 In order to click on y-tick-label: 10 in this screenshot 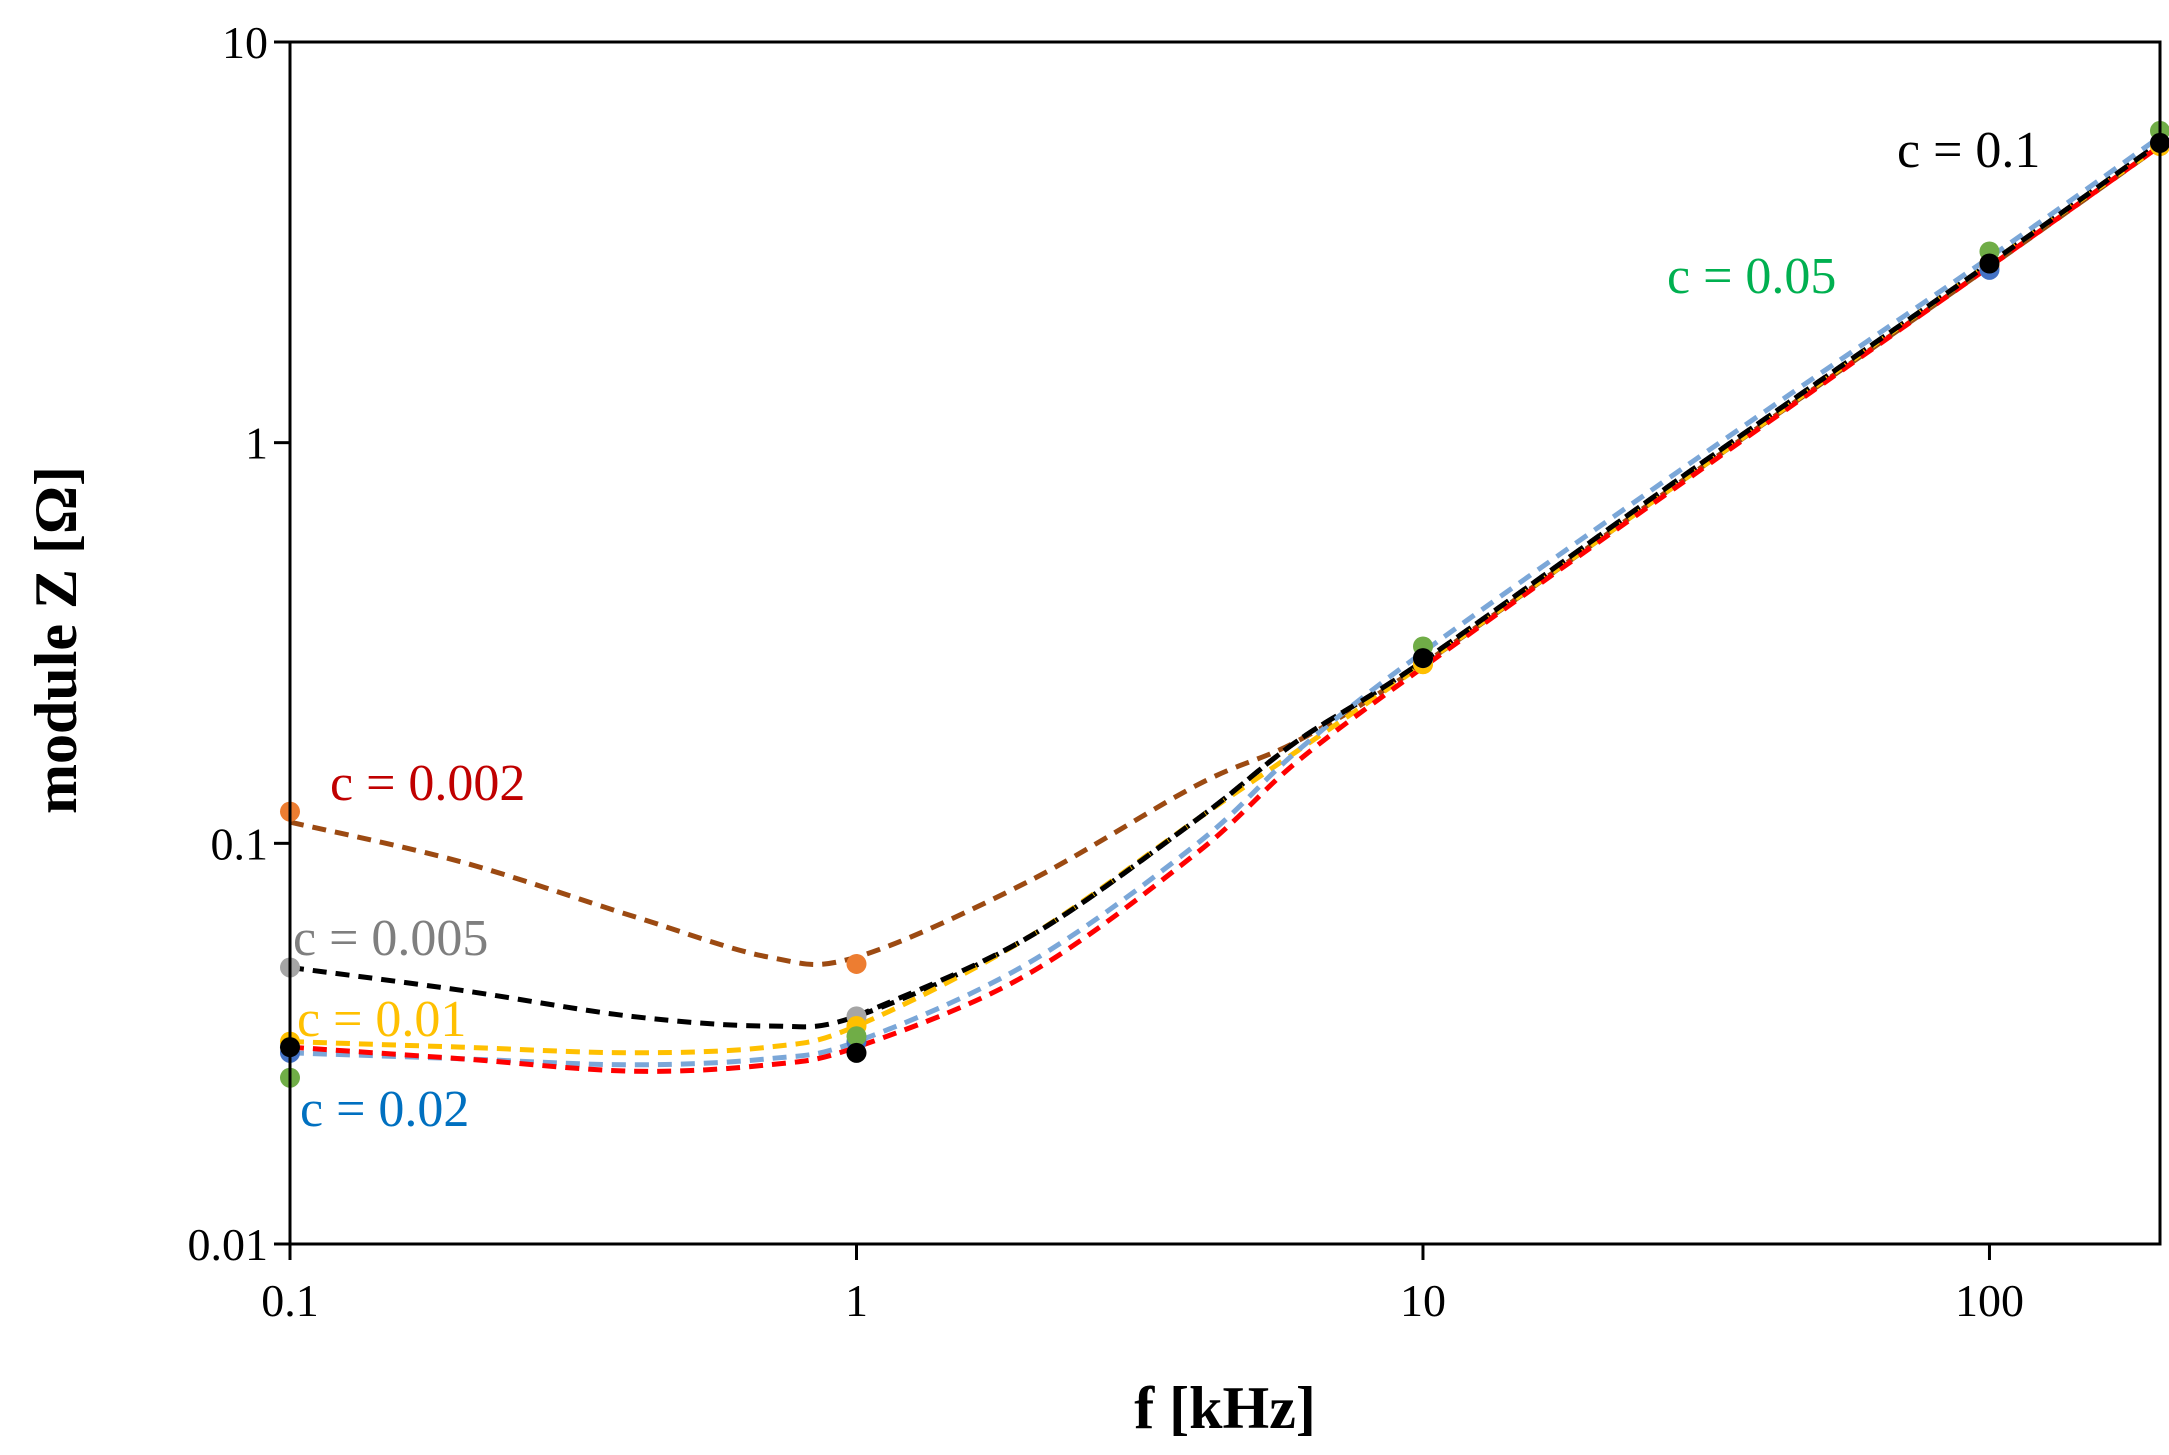, I will do `click(245, 42)`.